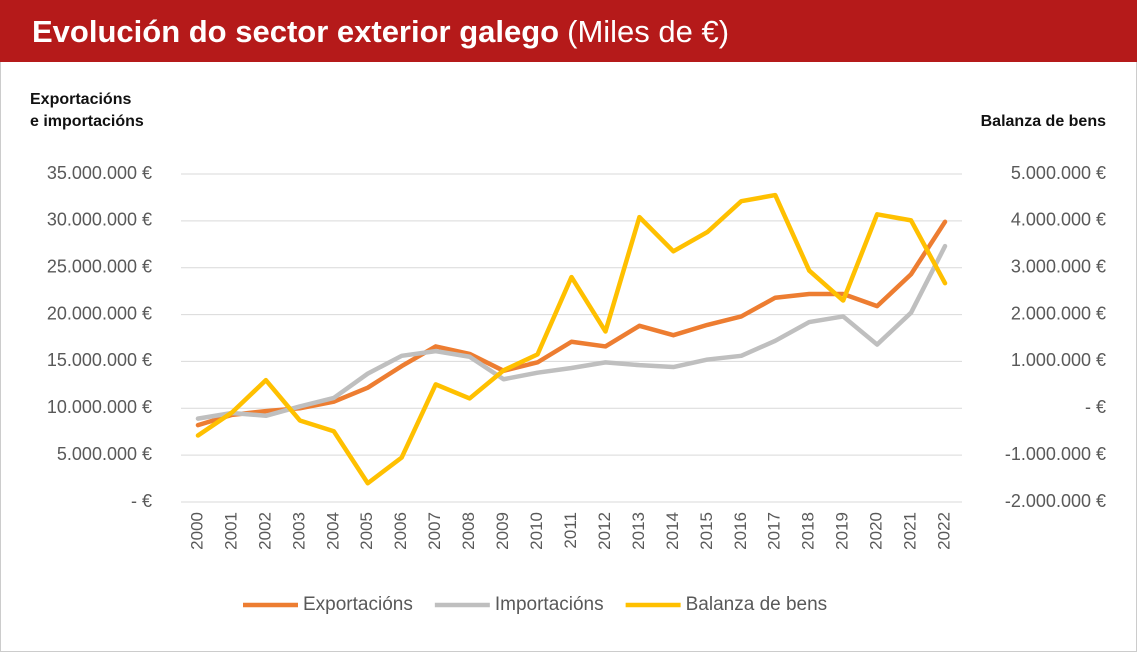 The width and height of the screenshot is (1137, 652). Describe the element at coordinates (536, 531) in the screenshot. I see `x-tick-label: 2010` at that location.